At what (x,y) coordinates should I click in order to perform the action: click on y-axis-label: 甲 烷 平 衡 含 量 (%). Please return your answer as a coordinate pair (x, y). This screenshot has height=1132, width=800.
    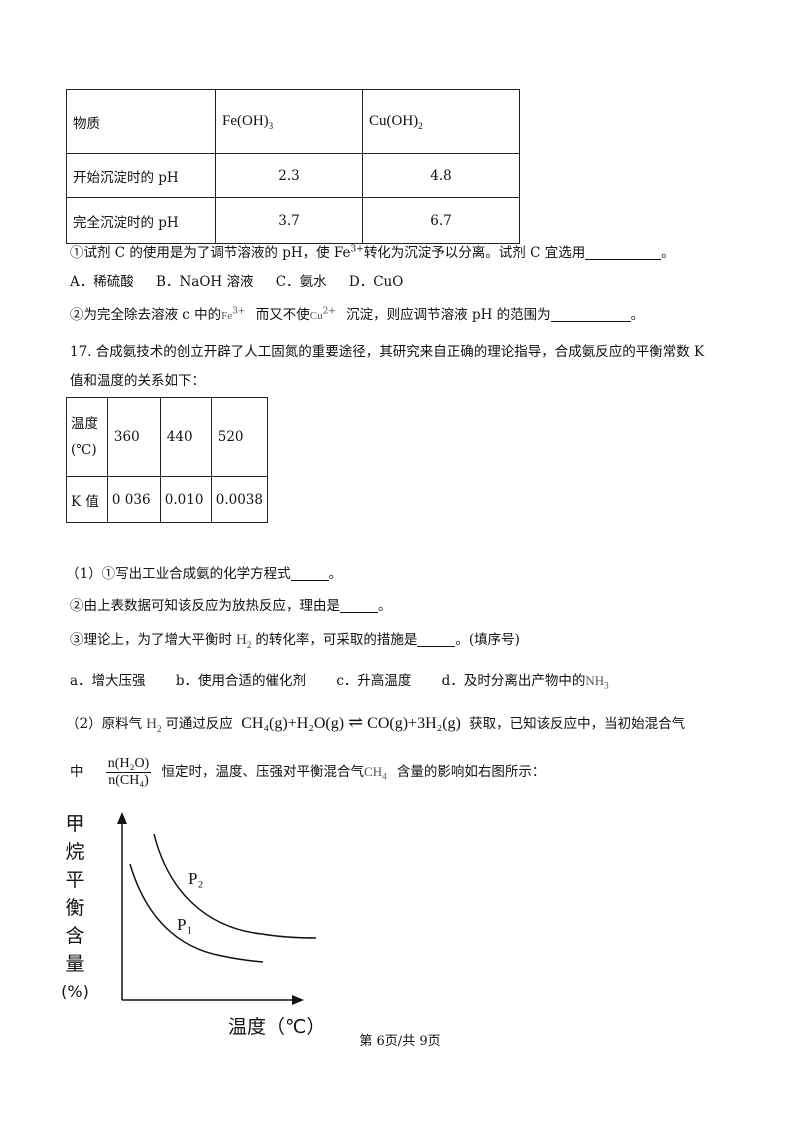
    Looking at the image, I should click on (75, 907).